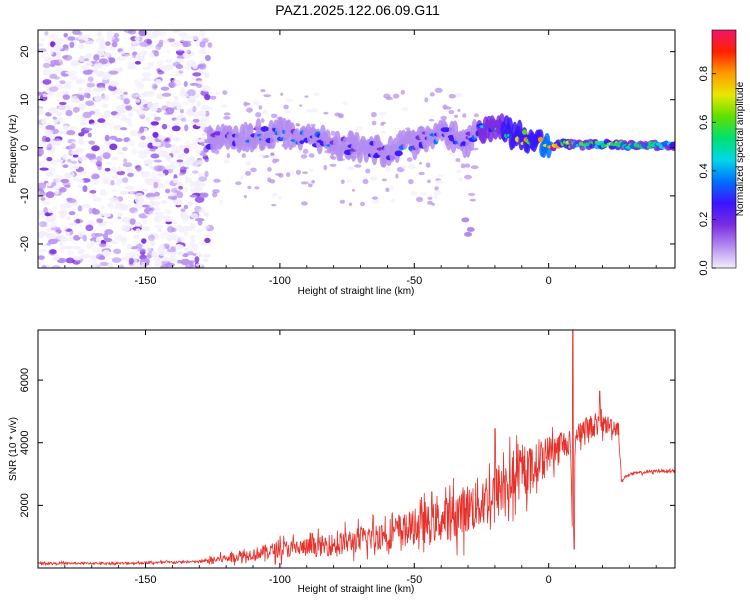 Image resolution: width=750 pixels, height=600 pixels. What do you see at coordinates (704, 219) in the screenshot?
I see `colorbar-tick-label: 0.2` at bounding box center [704, 219].